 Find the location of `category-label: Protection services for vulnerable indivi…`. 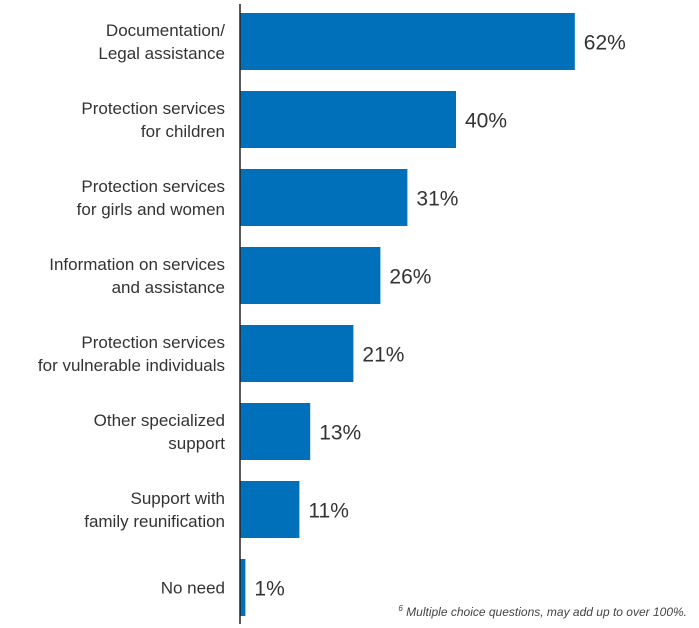

category-label: Protection services for vulnerable indivi… is located at coordinates (131, 354).